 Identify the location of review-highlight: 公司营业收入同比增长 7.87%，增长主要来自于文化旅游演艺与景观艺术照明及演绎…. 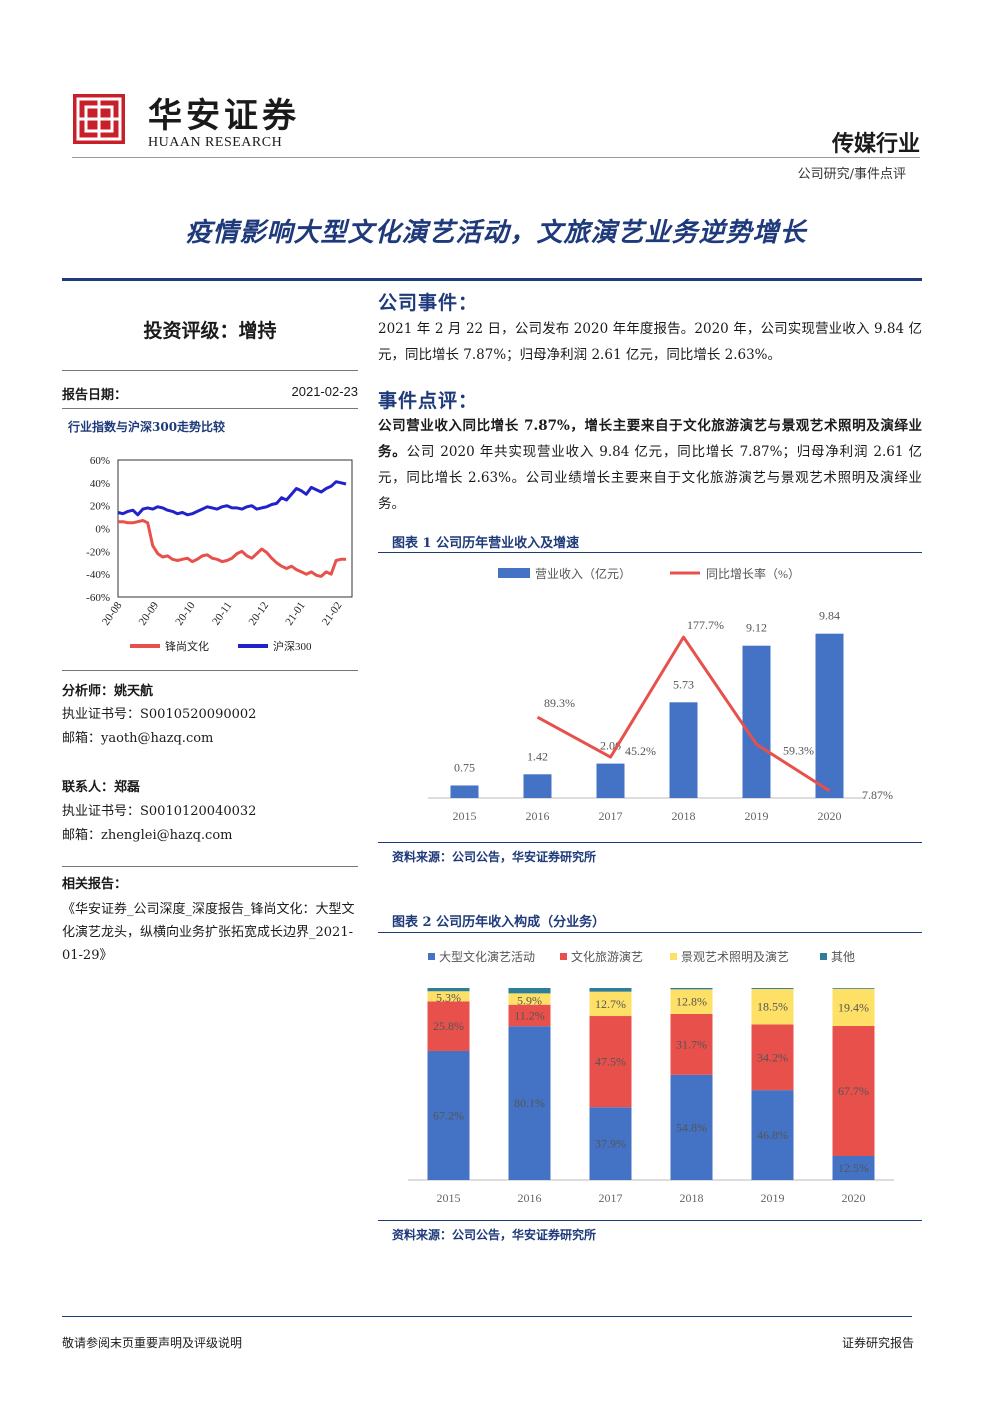
(650, 439).